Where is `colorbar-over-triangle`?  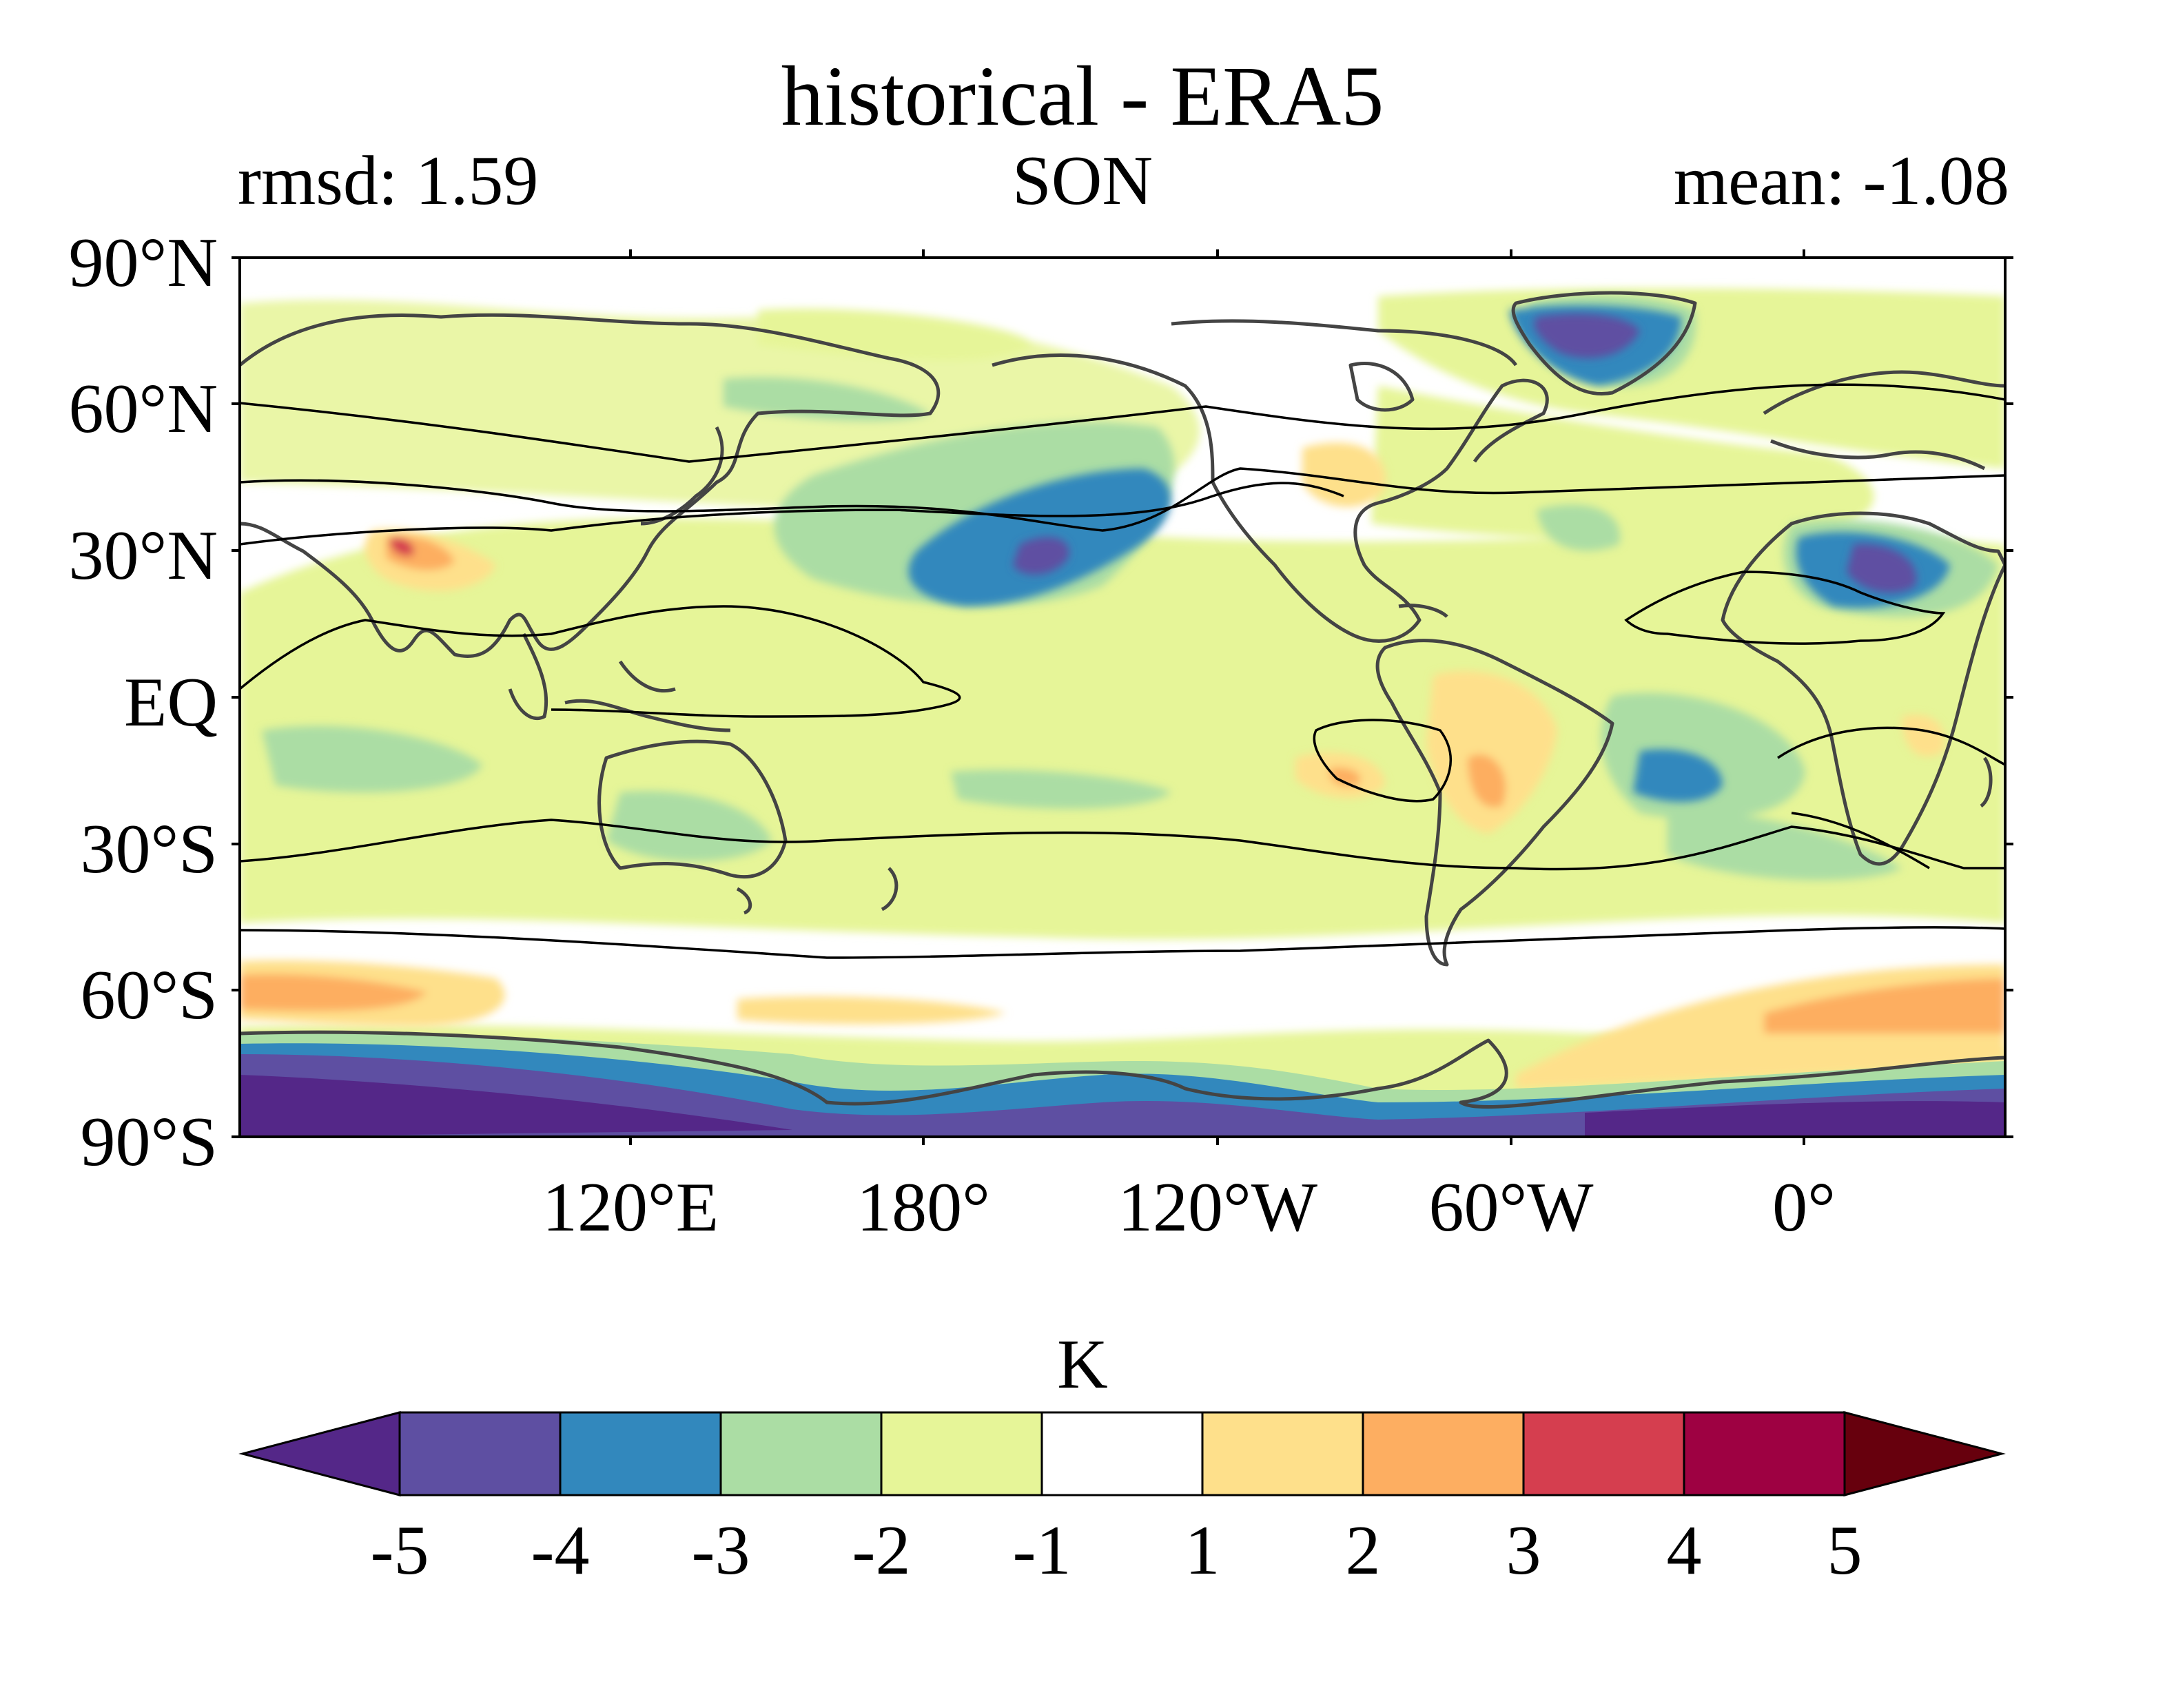 colorbar-over-triangle is located at coordinates (1924, 1453).